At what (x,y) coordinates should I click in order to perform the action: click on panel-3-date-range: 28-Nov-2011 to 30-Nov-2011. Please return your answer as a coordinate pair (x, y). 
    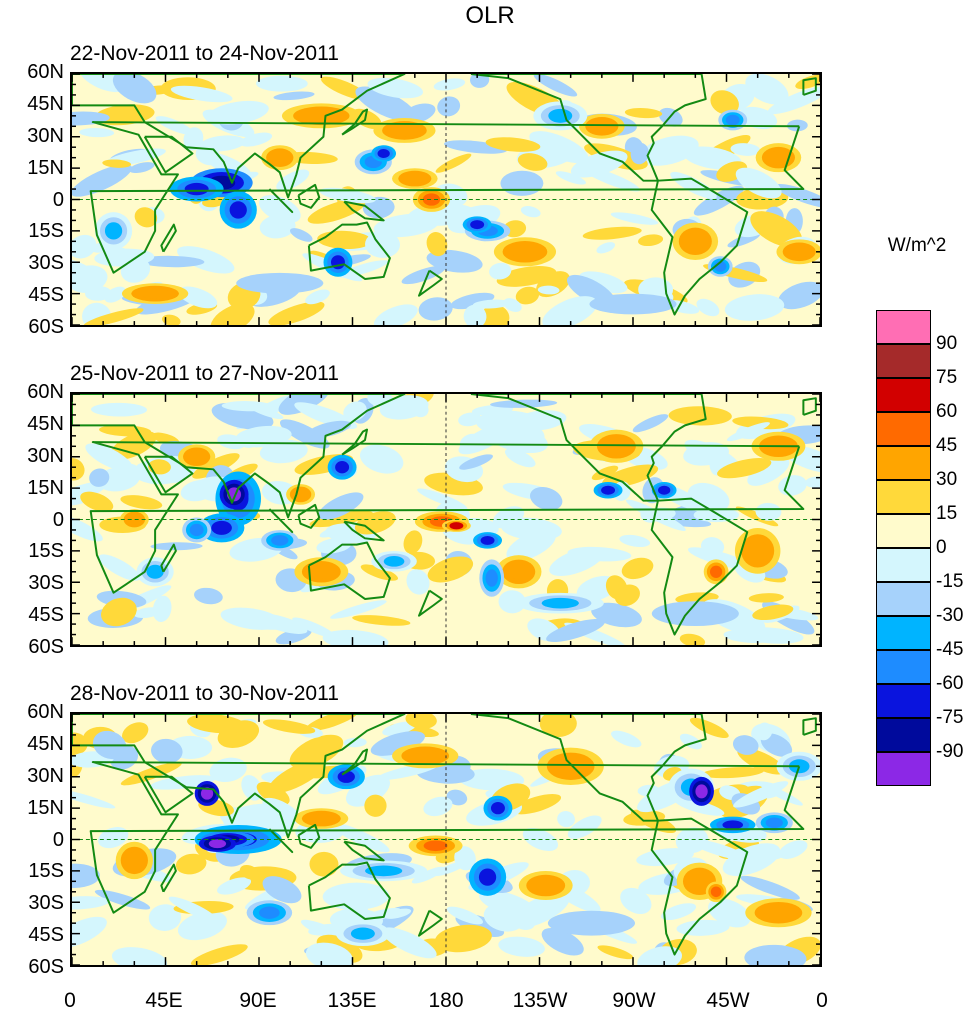
    Looking at the image, I should click on (204, 693).